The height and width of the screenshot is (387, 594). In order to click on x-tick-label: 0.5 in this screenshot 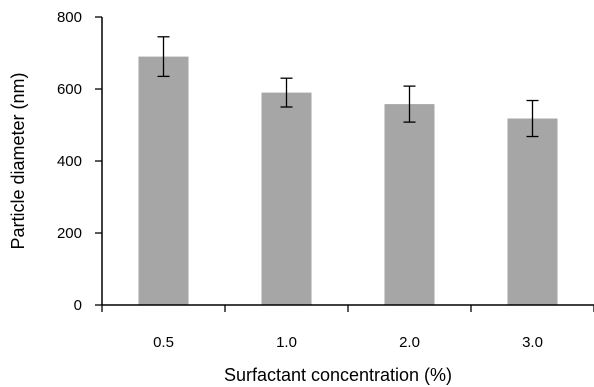, I will do `click(163, 342)`.